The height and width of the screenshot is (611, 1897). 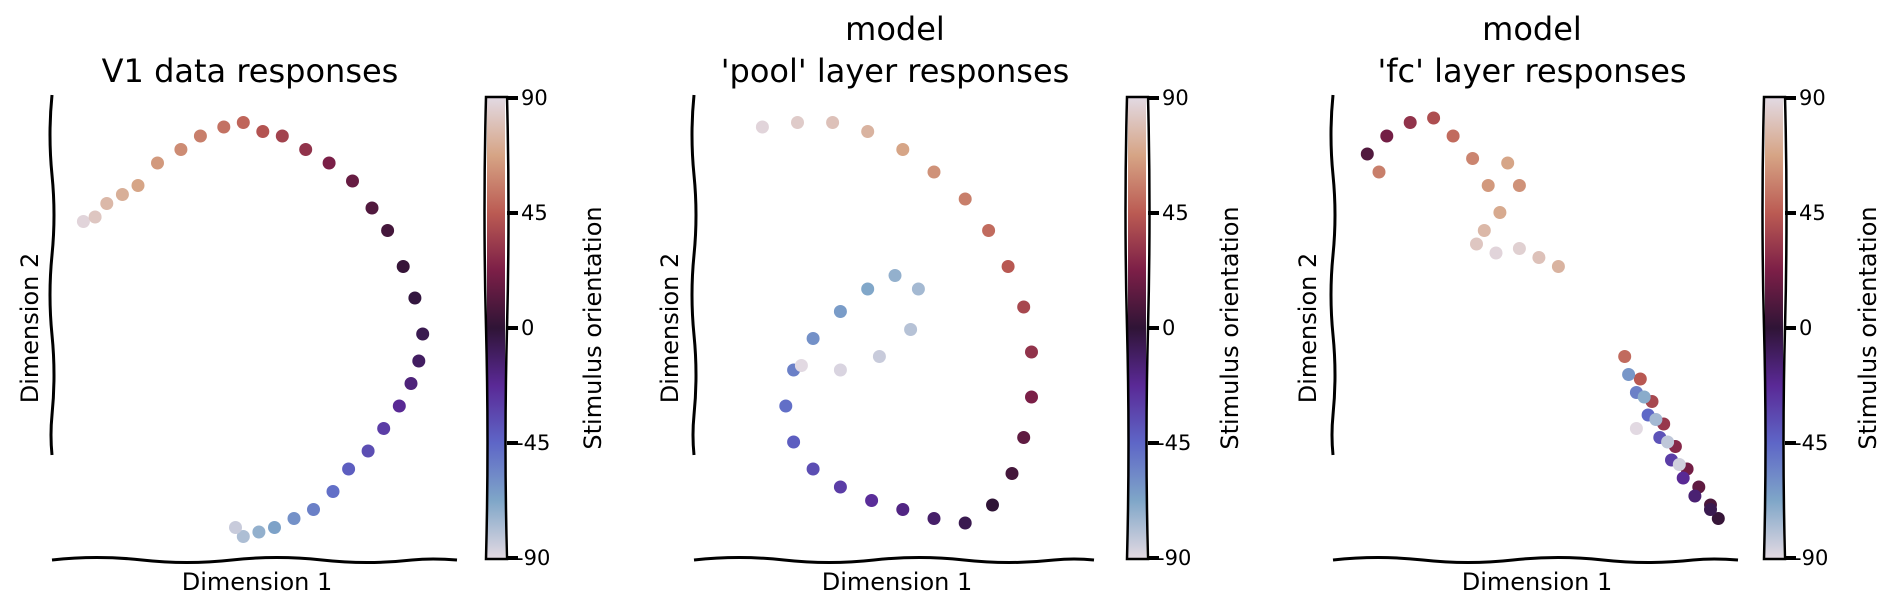 I want to click on title-line: V1 data responses, so click(x=250, y=71).